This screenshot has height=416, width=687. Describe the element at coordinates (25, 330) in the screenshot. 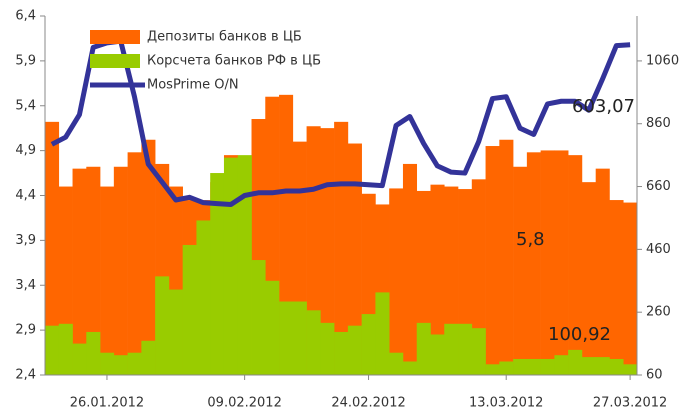

I see `y-tick-label: 2,9` at that location.